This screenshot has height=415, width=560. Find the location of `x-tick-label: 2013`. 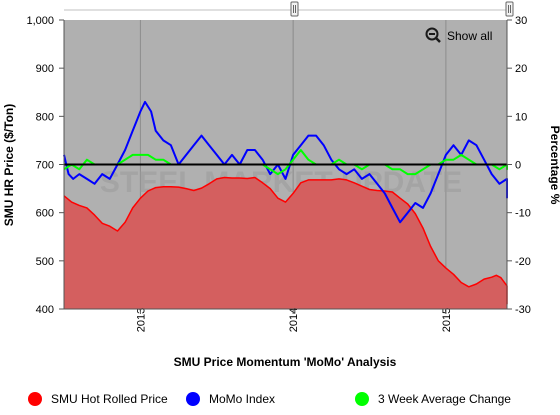

x-tick-label: 2013 is located at coordinates (141, 320).